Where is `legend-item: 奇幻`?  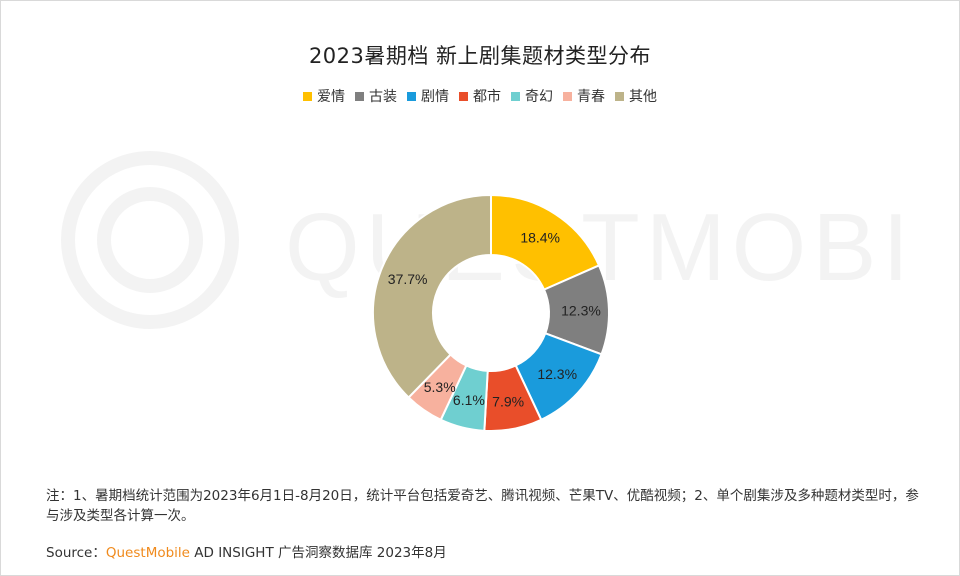
legend-item: 奇幻 is located at coordinates (532, 96).